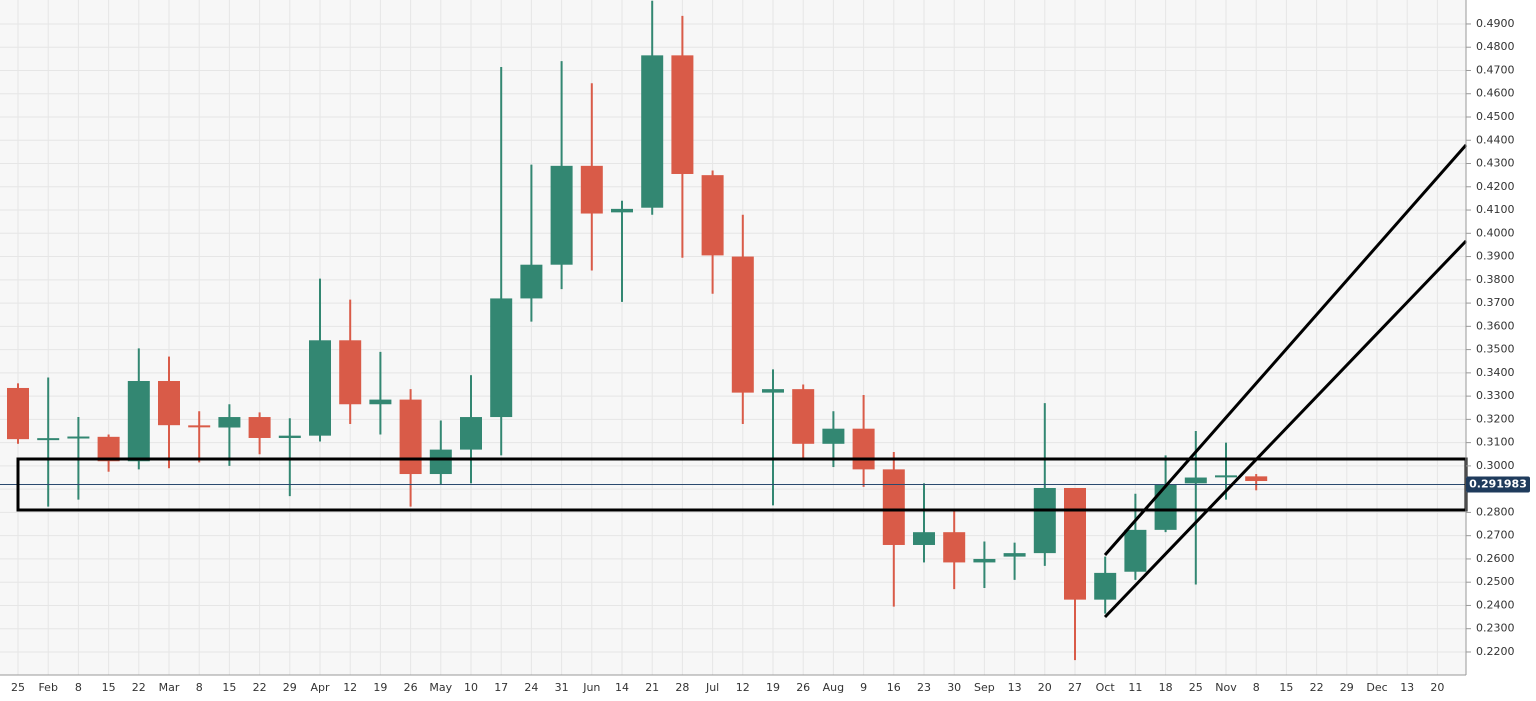 The image size is (1536, 701). What do you see at coordinates (1407, 687) in the screenshot?
I see `x-tick-label: 13` at bounding box center [1407, 687].